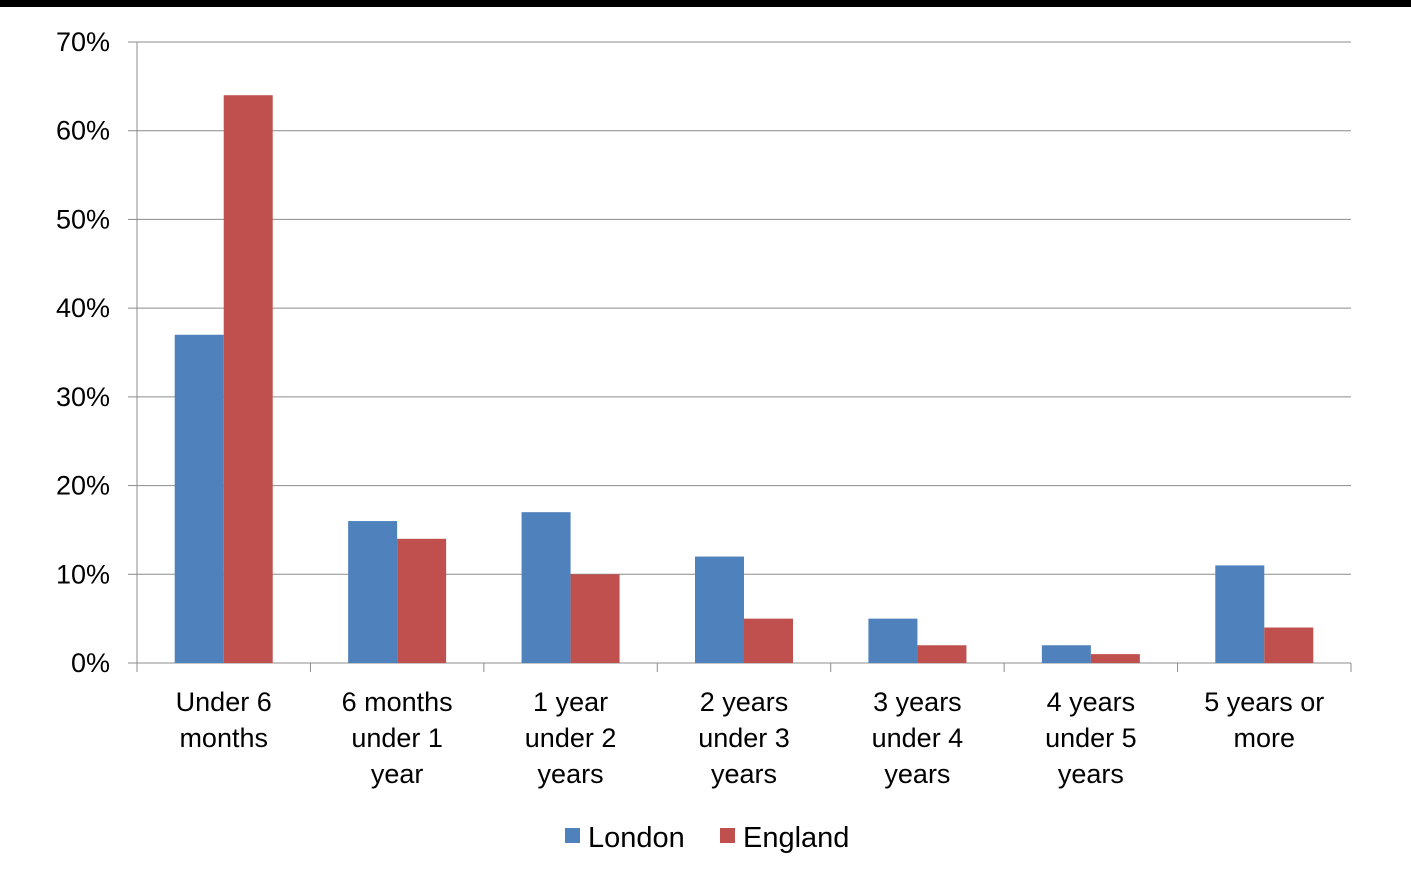 Image resolution: width=1411 pixels, height=887 pixels. Describe the element at coordinates (83, 486) in the screenshot. I see `y-tick-label: 20%` at that location.